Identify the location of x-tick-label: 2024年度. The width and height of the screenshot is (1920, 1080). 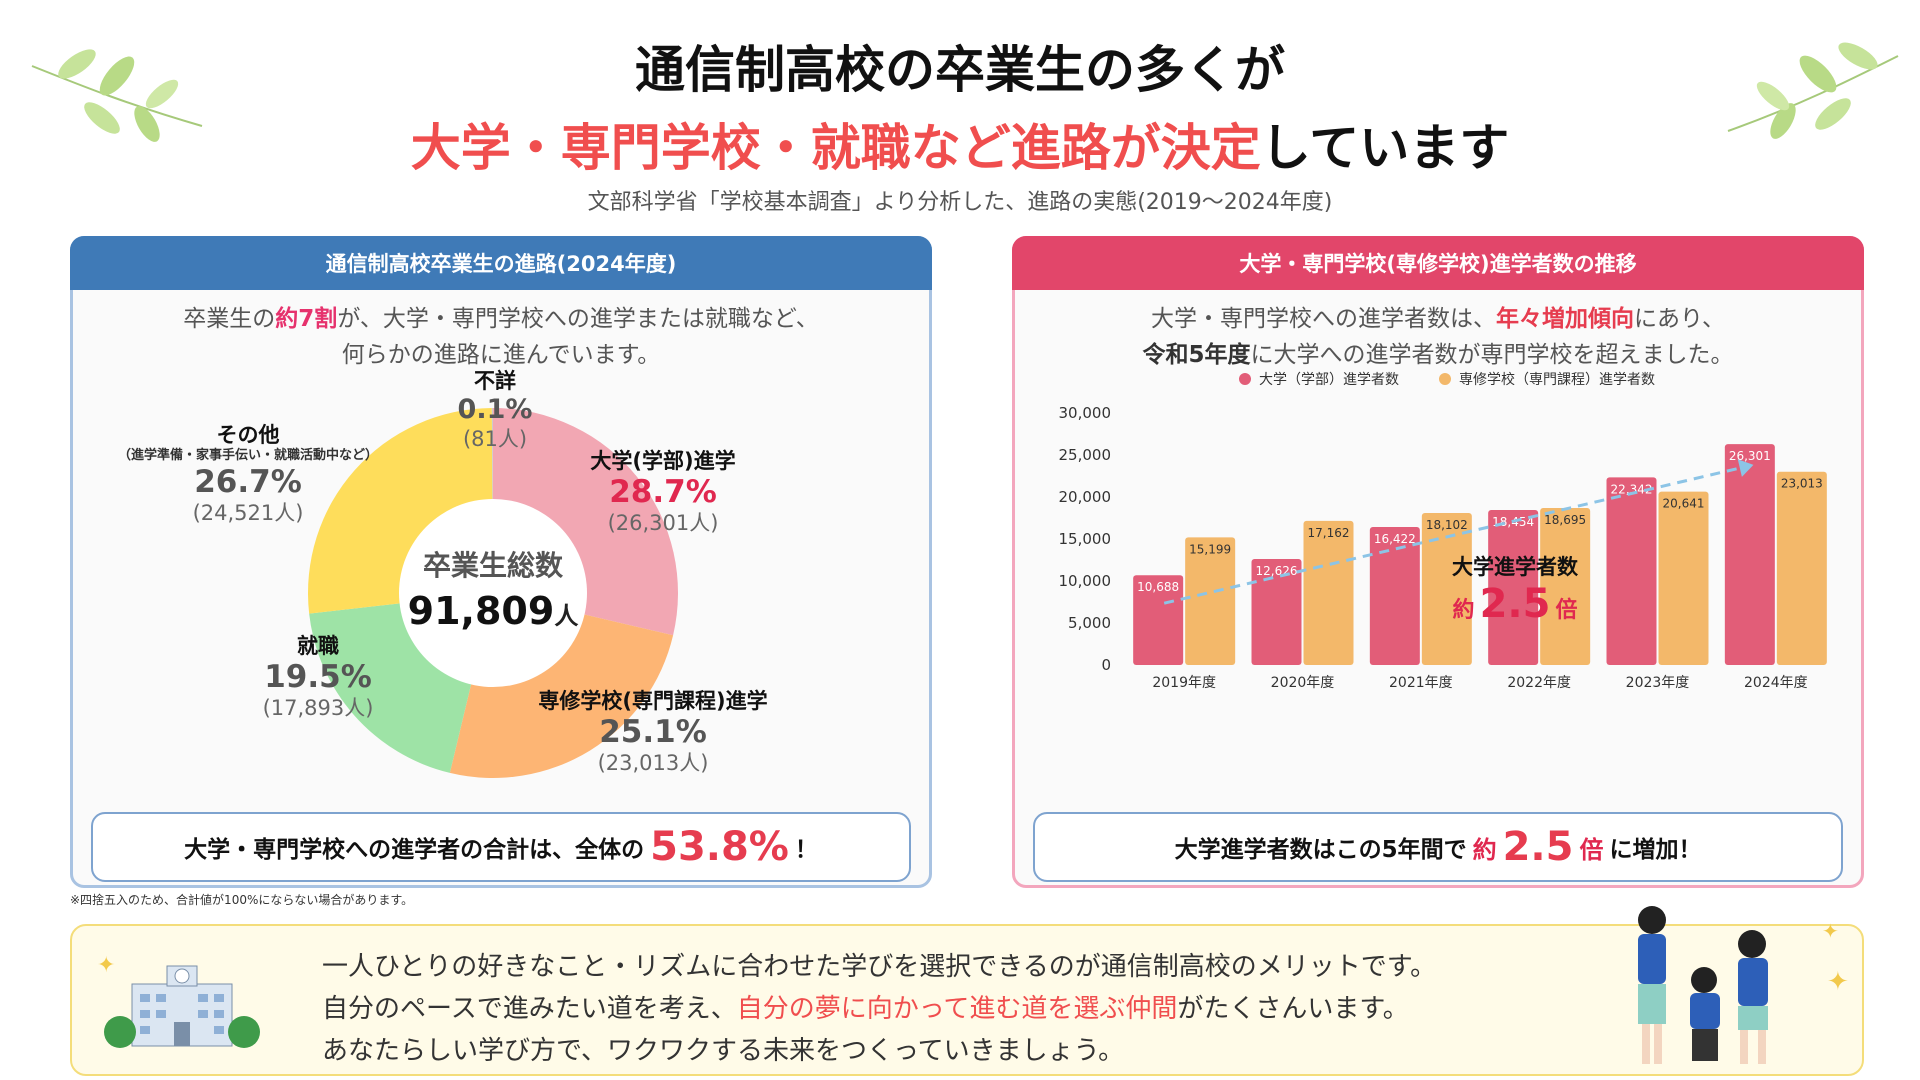
(1776, 683).